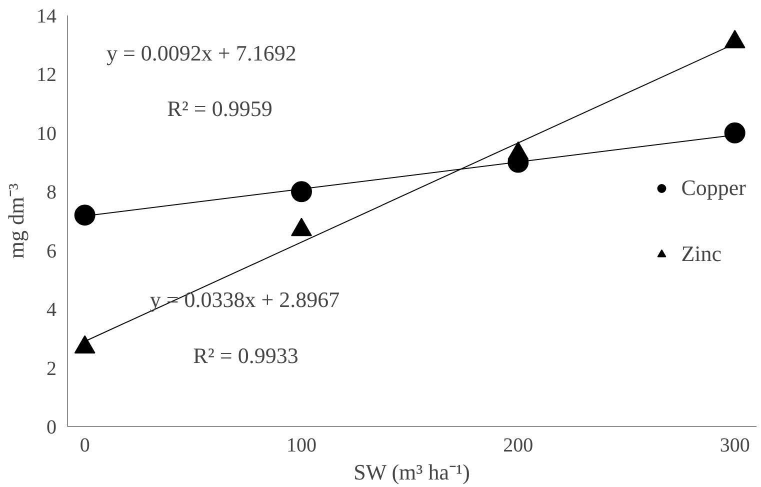  I want to click on x-tick-label: 200, so click(518, 445).